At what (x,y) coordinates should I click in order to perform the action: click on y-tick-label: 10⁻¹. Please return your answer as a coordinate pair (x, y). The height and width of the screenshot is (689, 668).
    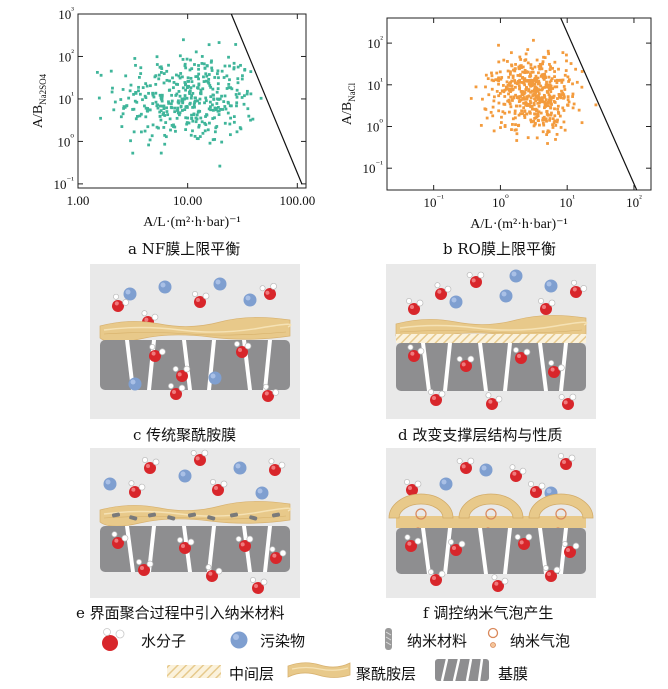
    Looking at the image, I should click on (373, 167).